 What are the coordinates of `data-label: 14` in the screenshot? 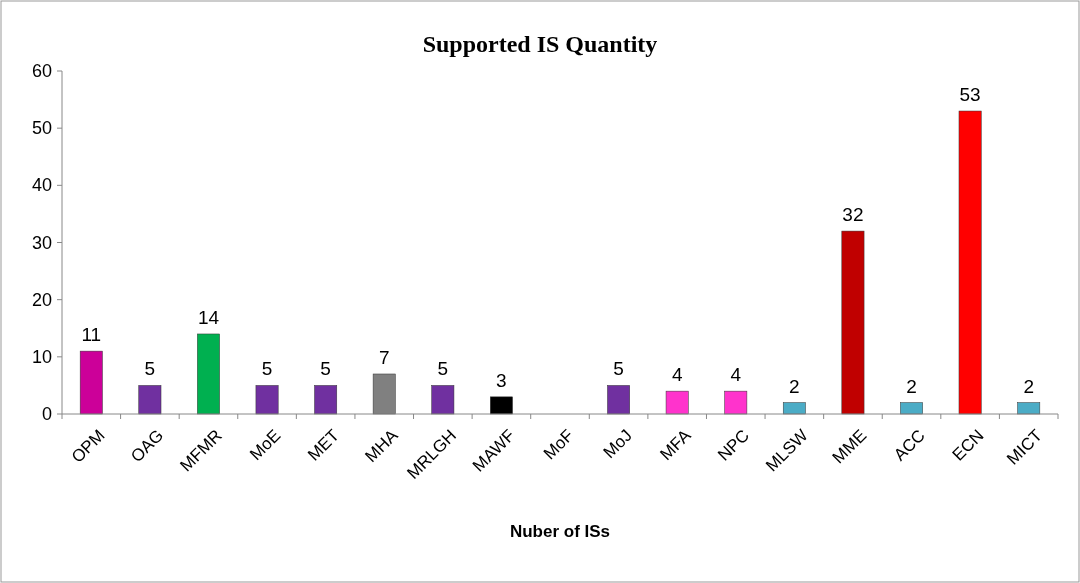 It's located at (208, 317).